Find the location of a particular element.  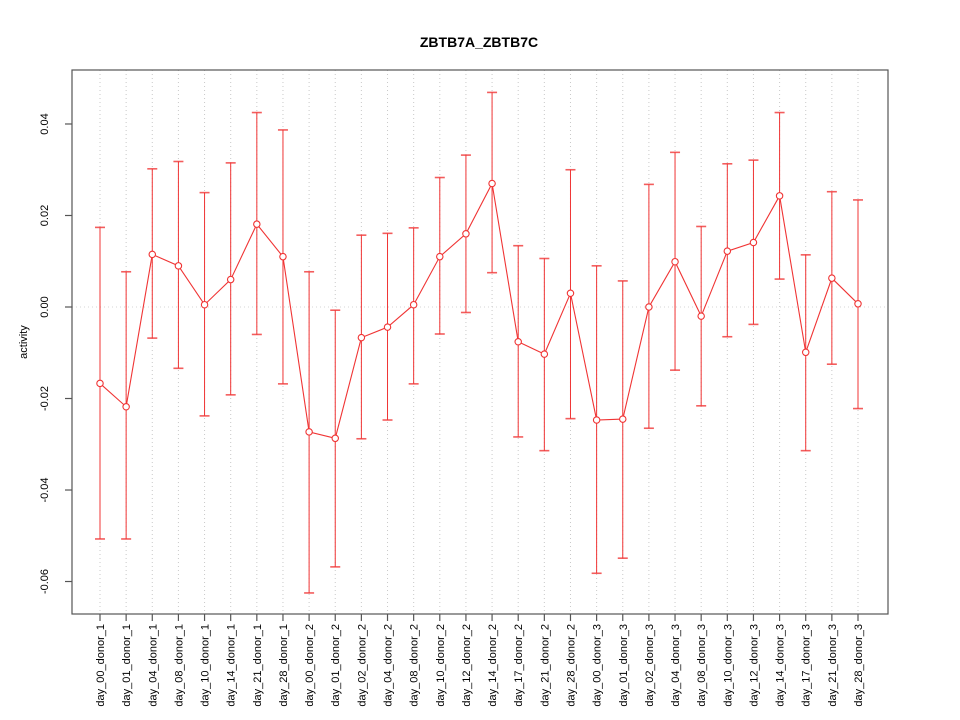

x-tick-label: day_21_donor_3 is located at coordinates (833, 665).